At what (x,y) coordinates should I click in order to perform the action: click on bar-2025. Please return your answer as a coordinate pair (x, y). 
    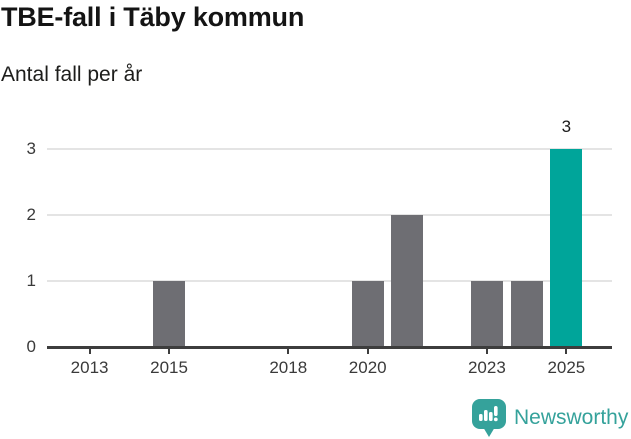
    Looking at the image, I should click on (566, 248).